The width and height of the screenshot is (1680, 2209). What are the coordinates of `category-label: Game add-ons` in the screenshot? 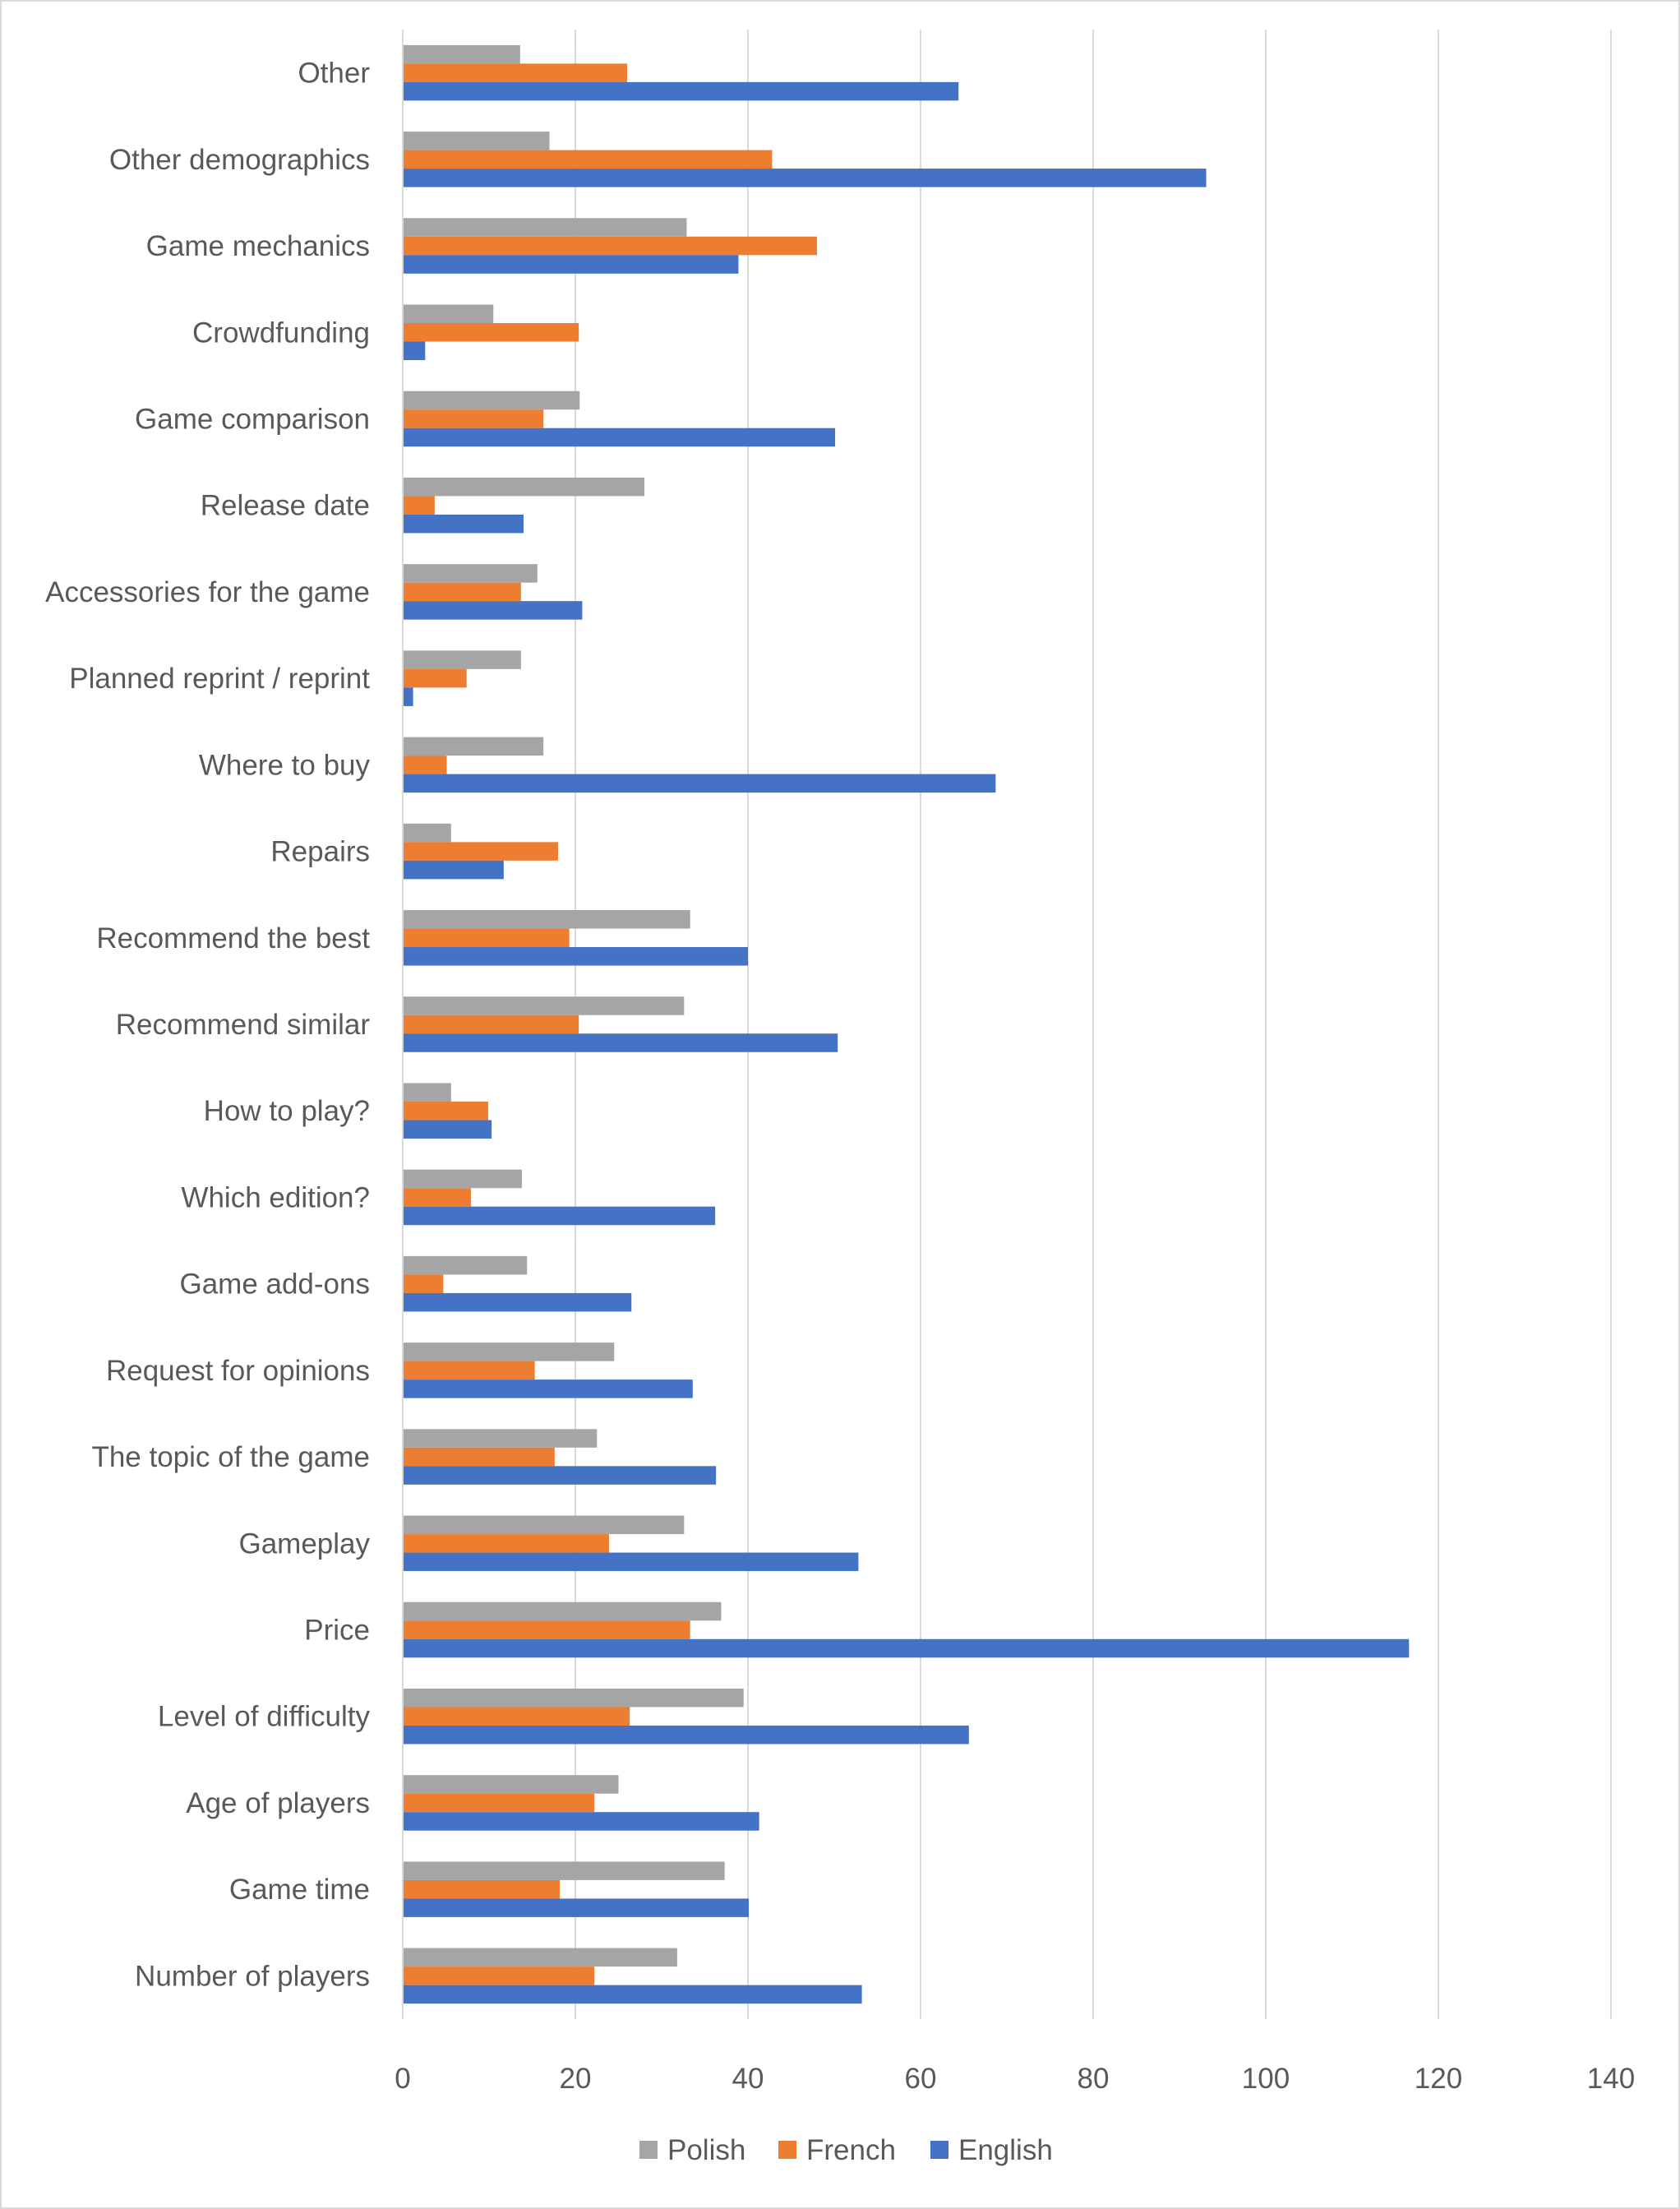 It's located at (274, 1285).